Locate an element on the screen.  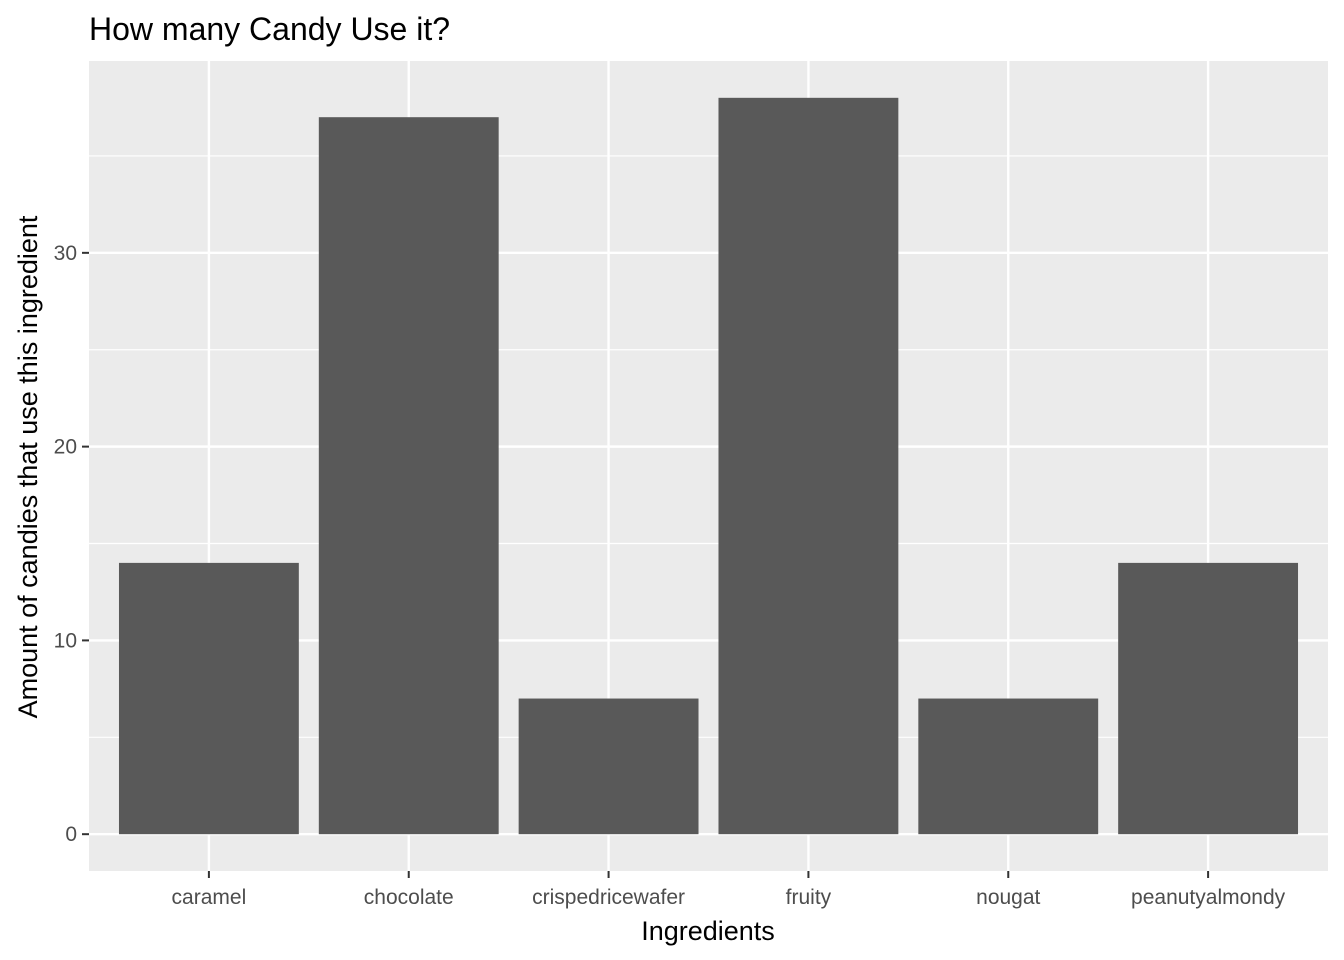
bar-fruity is located at coordinates (808, 466).